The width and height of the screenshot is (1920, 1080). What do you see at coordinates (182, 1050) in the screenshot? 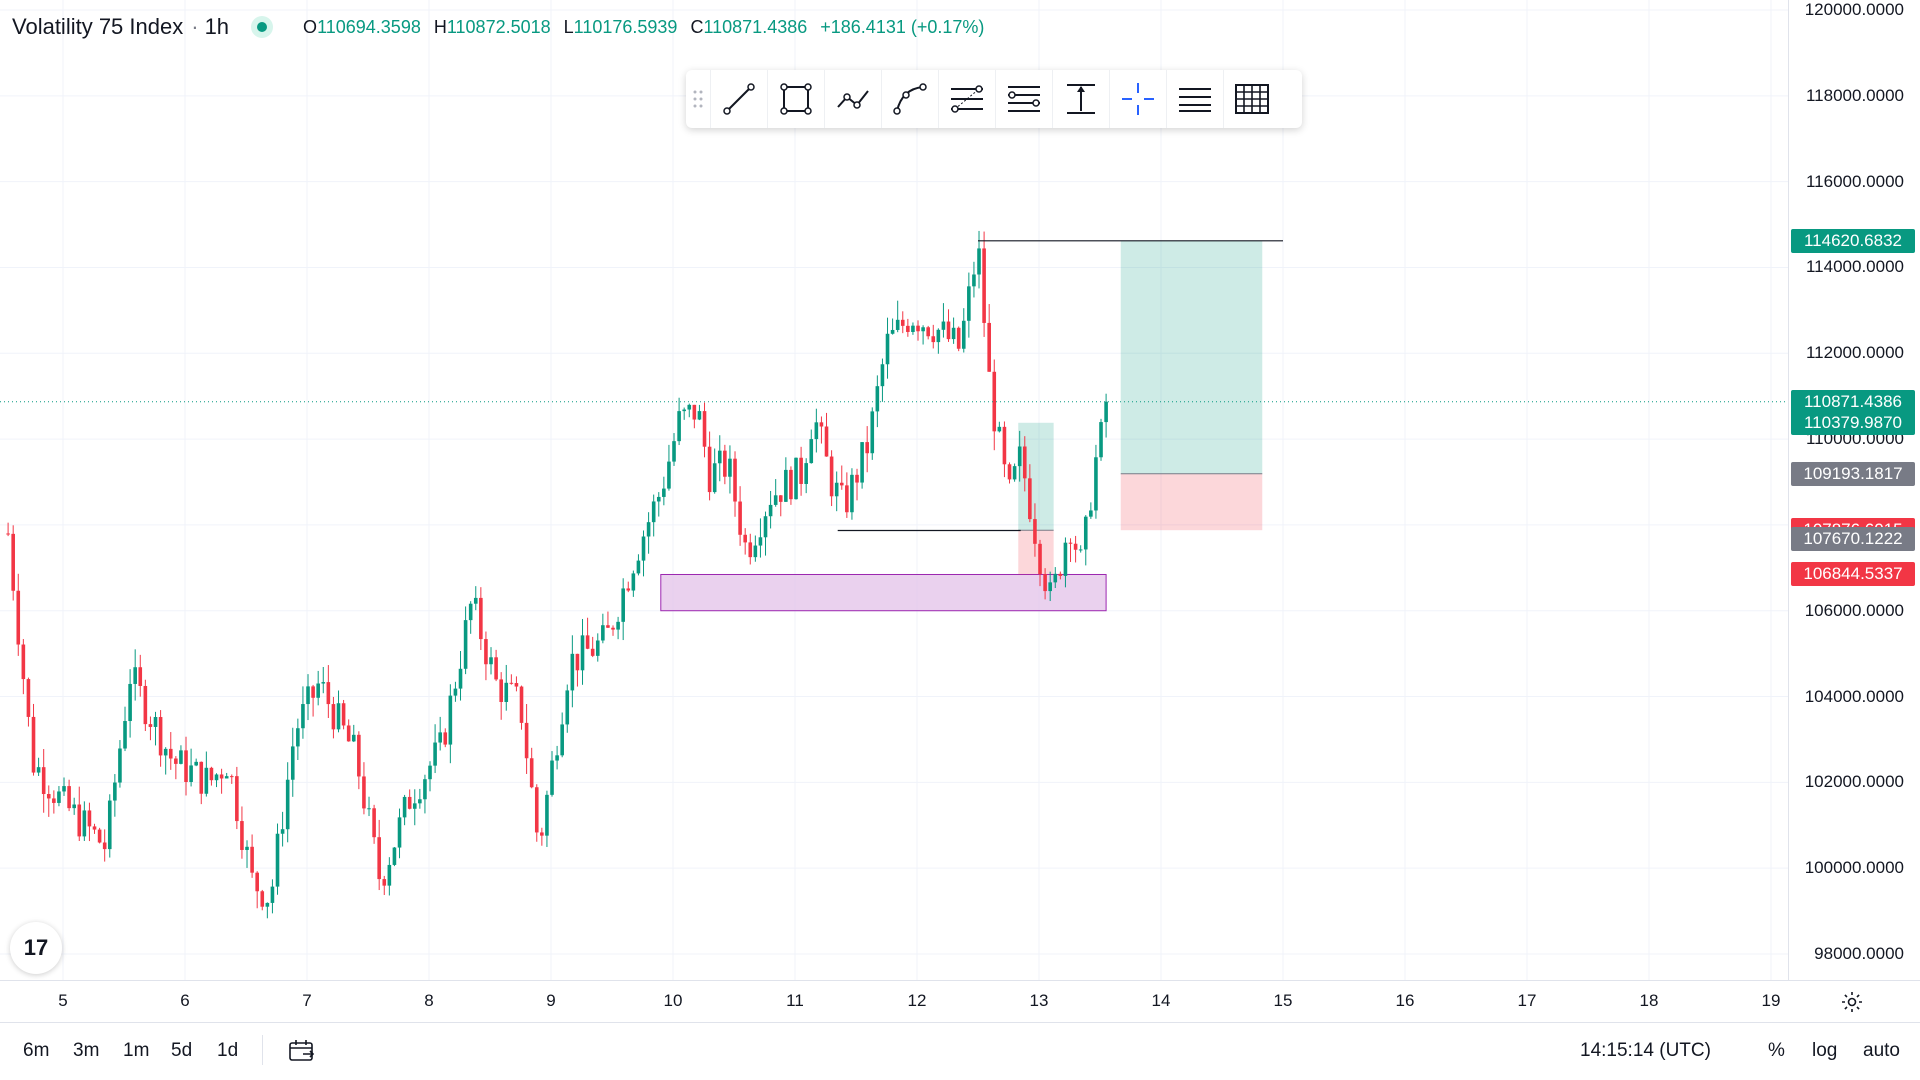
I see `range-5d-button: 5d` at bounding box center [182, 1050].